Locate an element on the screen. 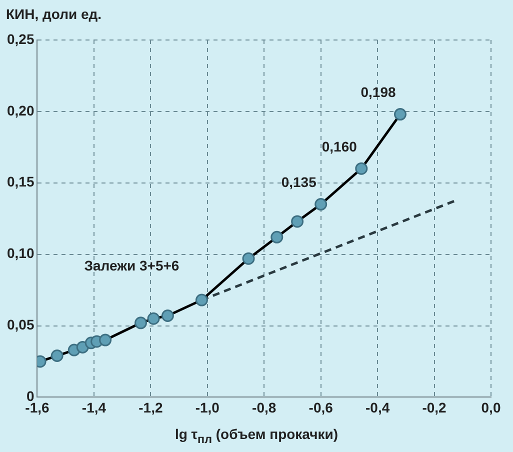  y-tick-label: 0,25 is located at coordinates (20, 38).